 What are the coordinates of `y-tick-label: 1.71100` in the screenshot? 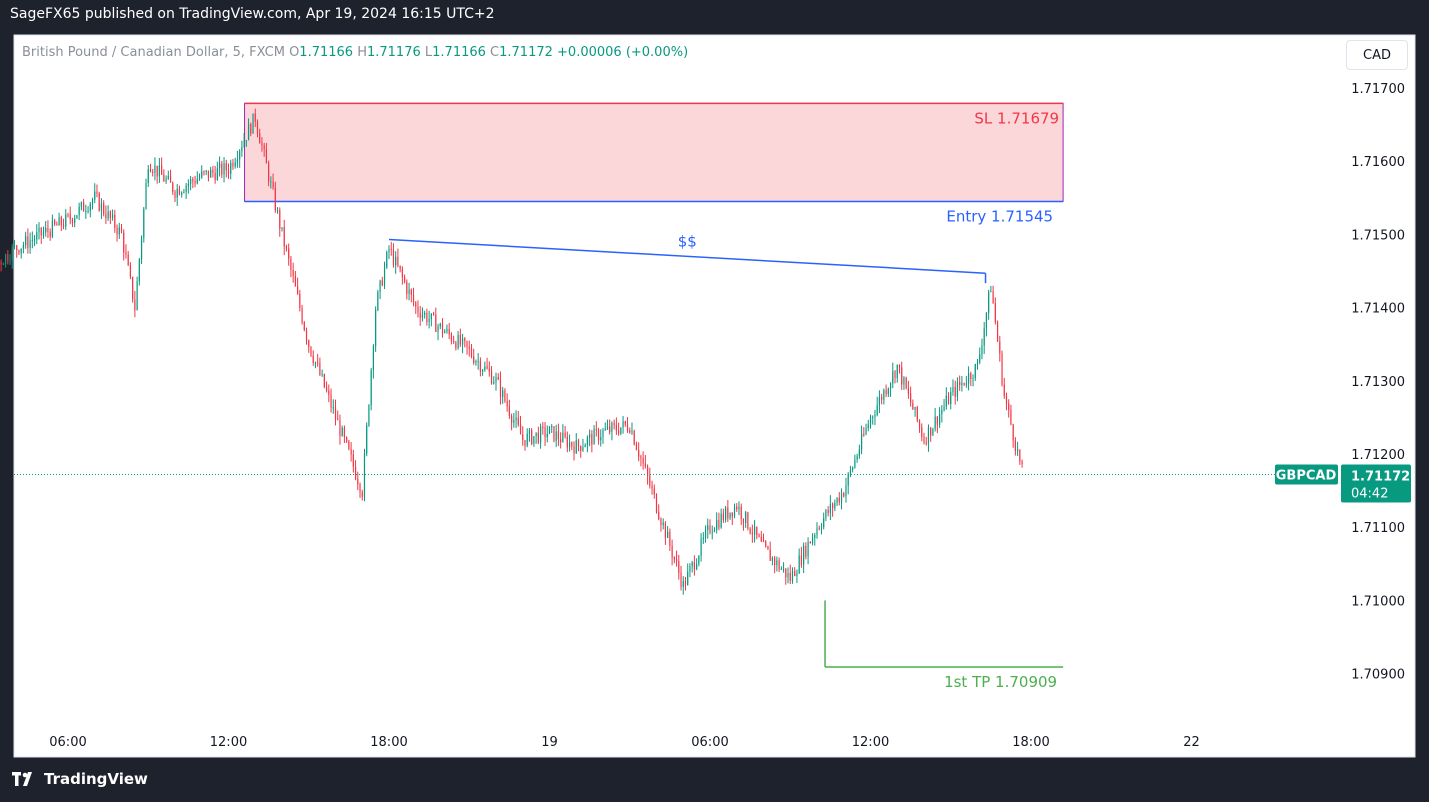 It's located at (1378, 528).